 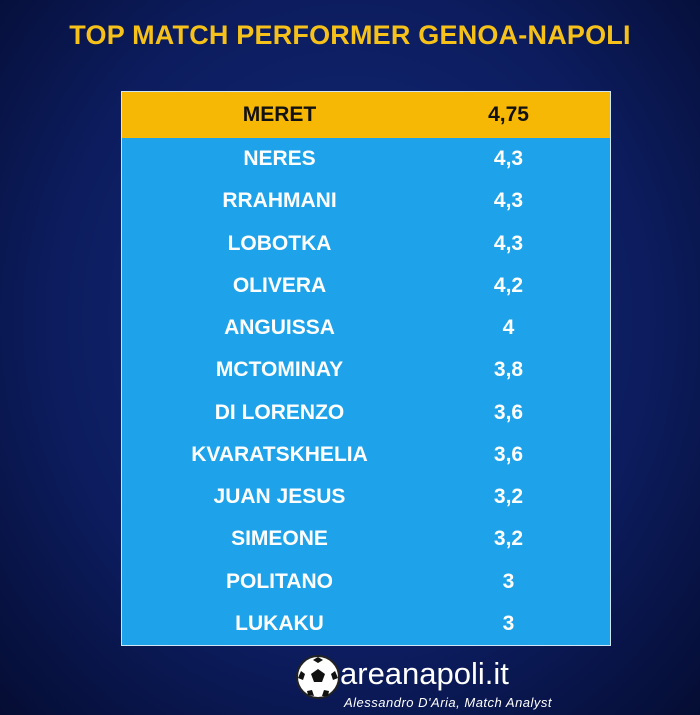 I want to click on table-row: KVARATSKHELIA 3,6, so click(x=366, y=455).